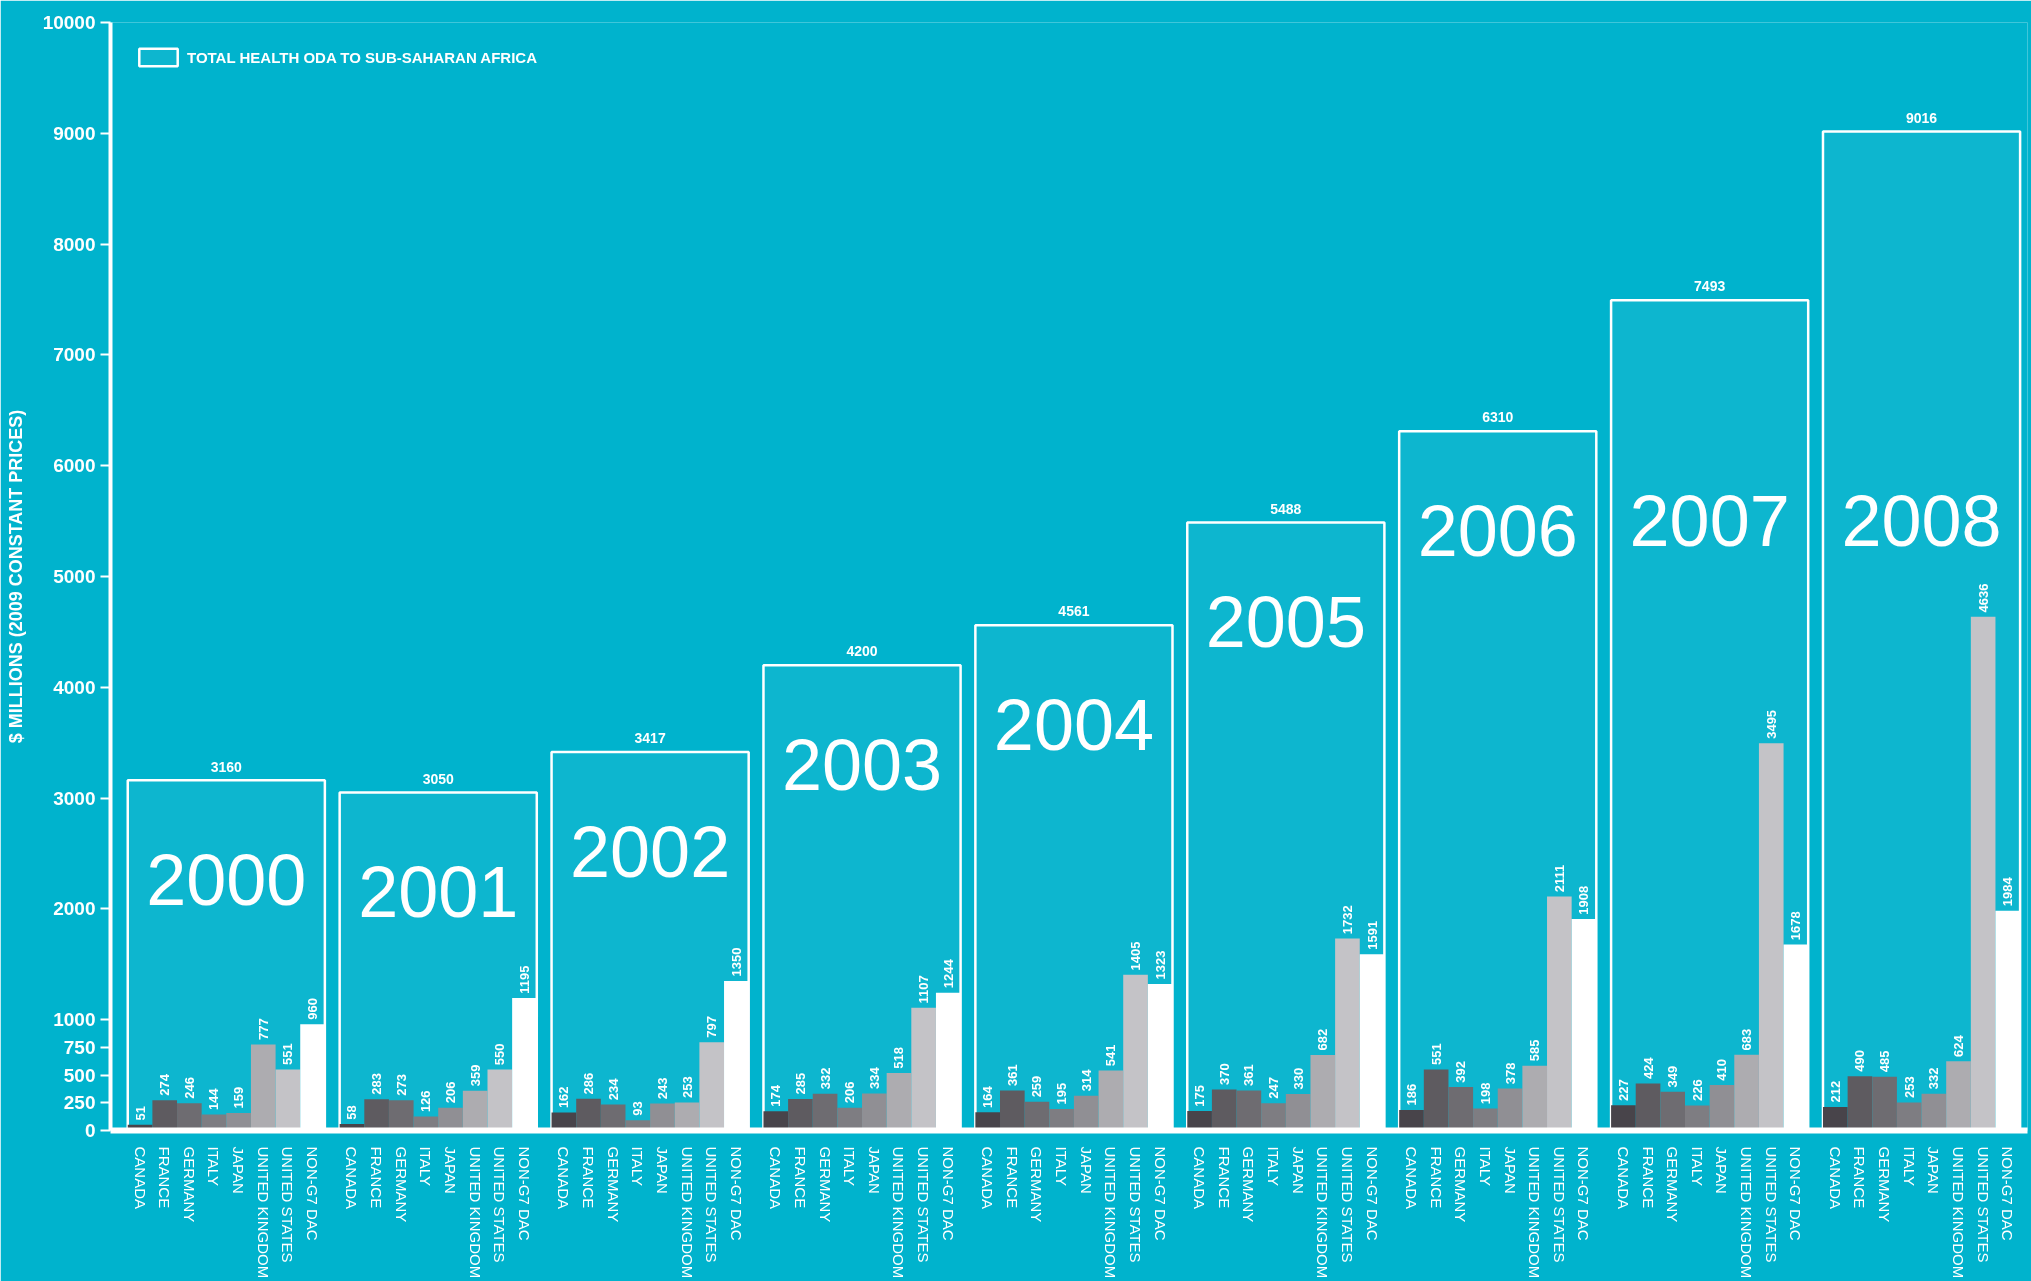  I want to click on data-label: 518, so click(899, 1057).